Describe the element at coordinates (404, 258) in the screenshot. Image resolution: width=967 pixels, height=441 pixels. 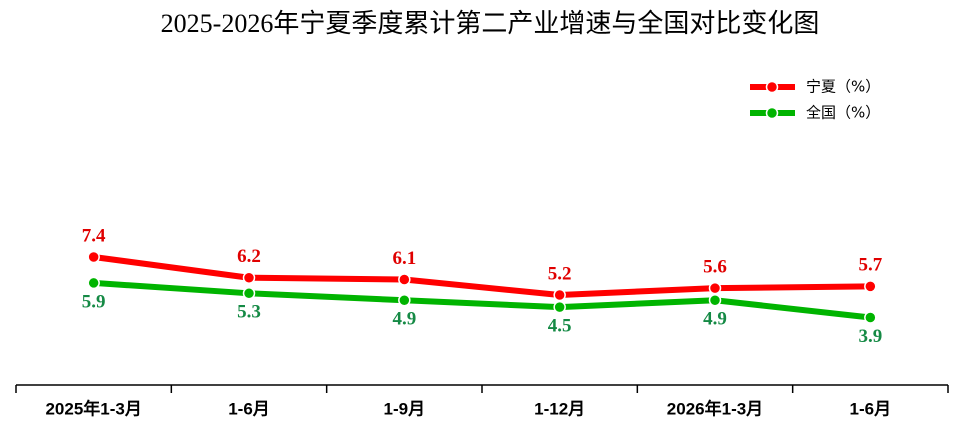
I see `value-label: 6.1` at that location.